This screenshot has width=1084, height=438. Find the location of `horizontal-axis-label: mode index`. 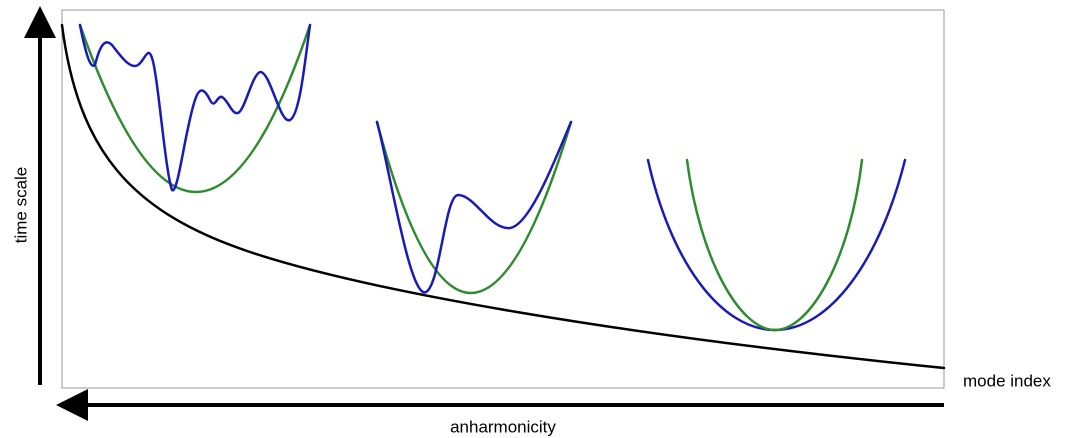

horizontal-axis-label: mode index is located at coordinates (1007, 380).